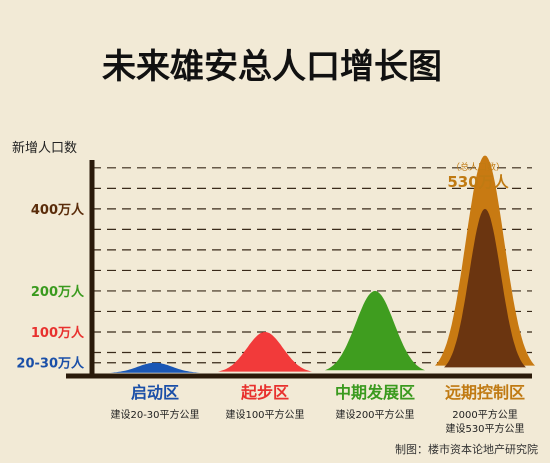 Image resolution: width=550 pixels, height=463 pixels. I want to click on total-annotation: （总人口数） 530万人, so click(478, 176).